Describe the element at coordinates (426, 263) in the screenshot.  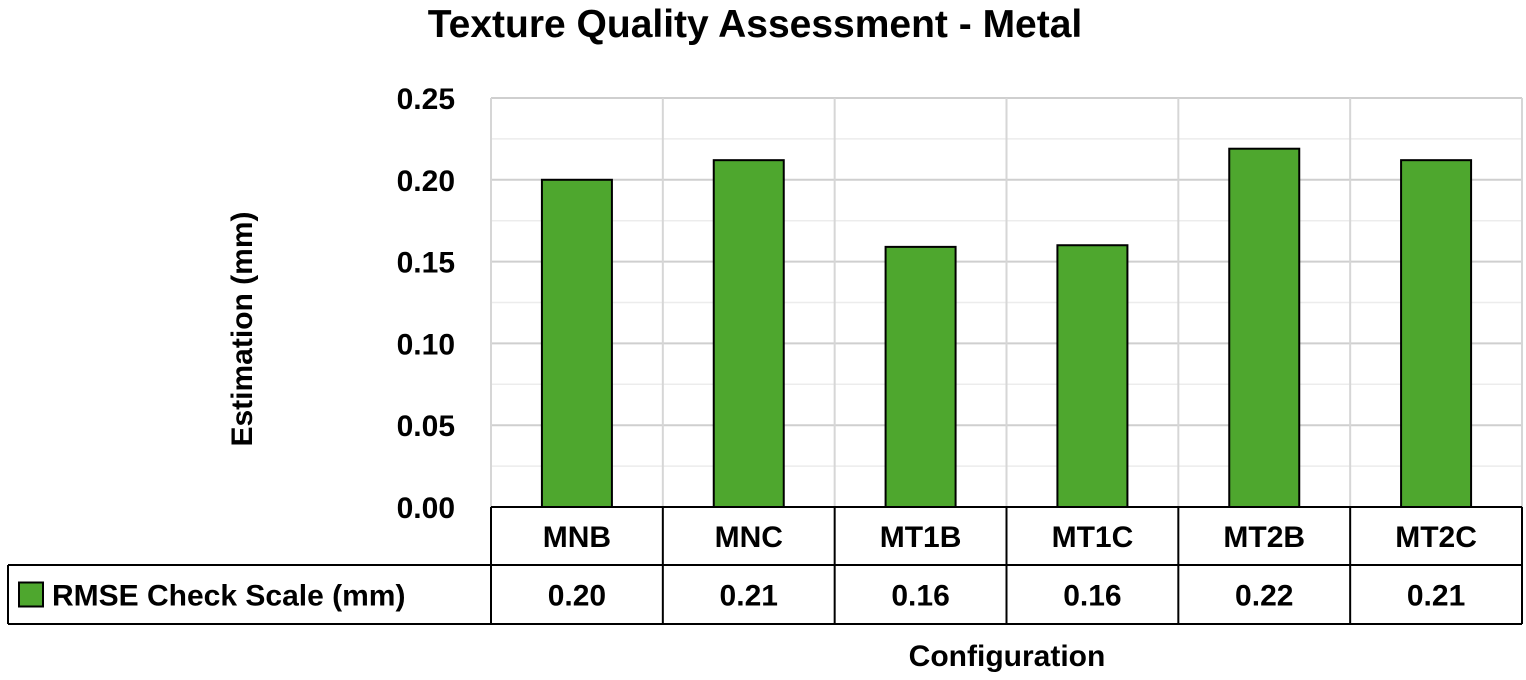
I see `y-tick-label: 0.15` at that location.